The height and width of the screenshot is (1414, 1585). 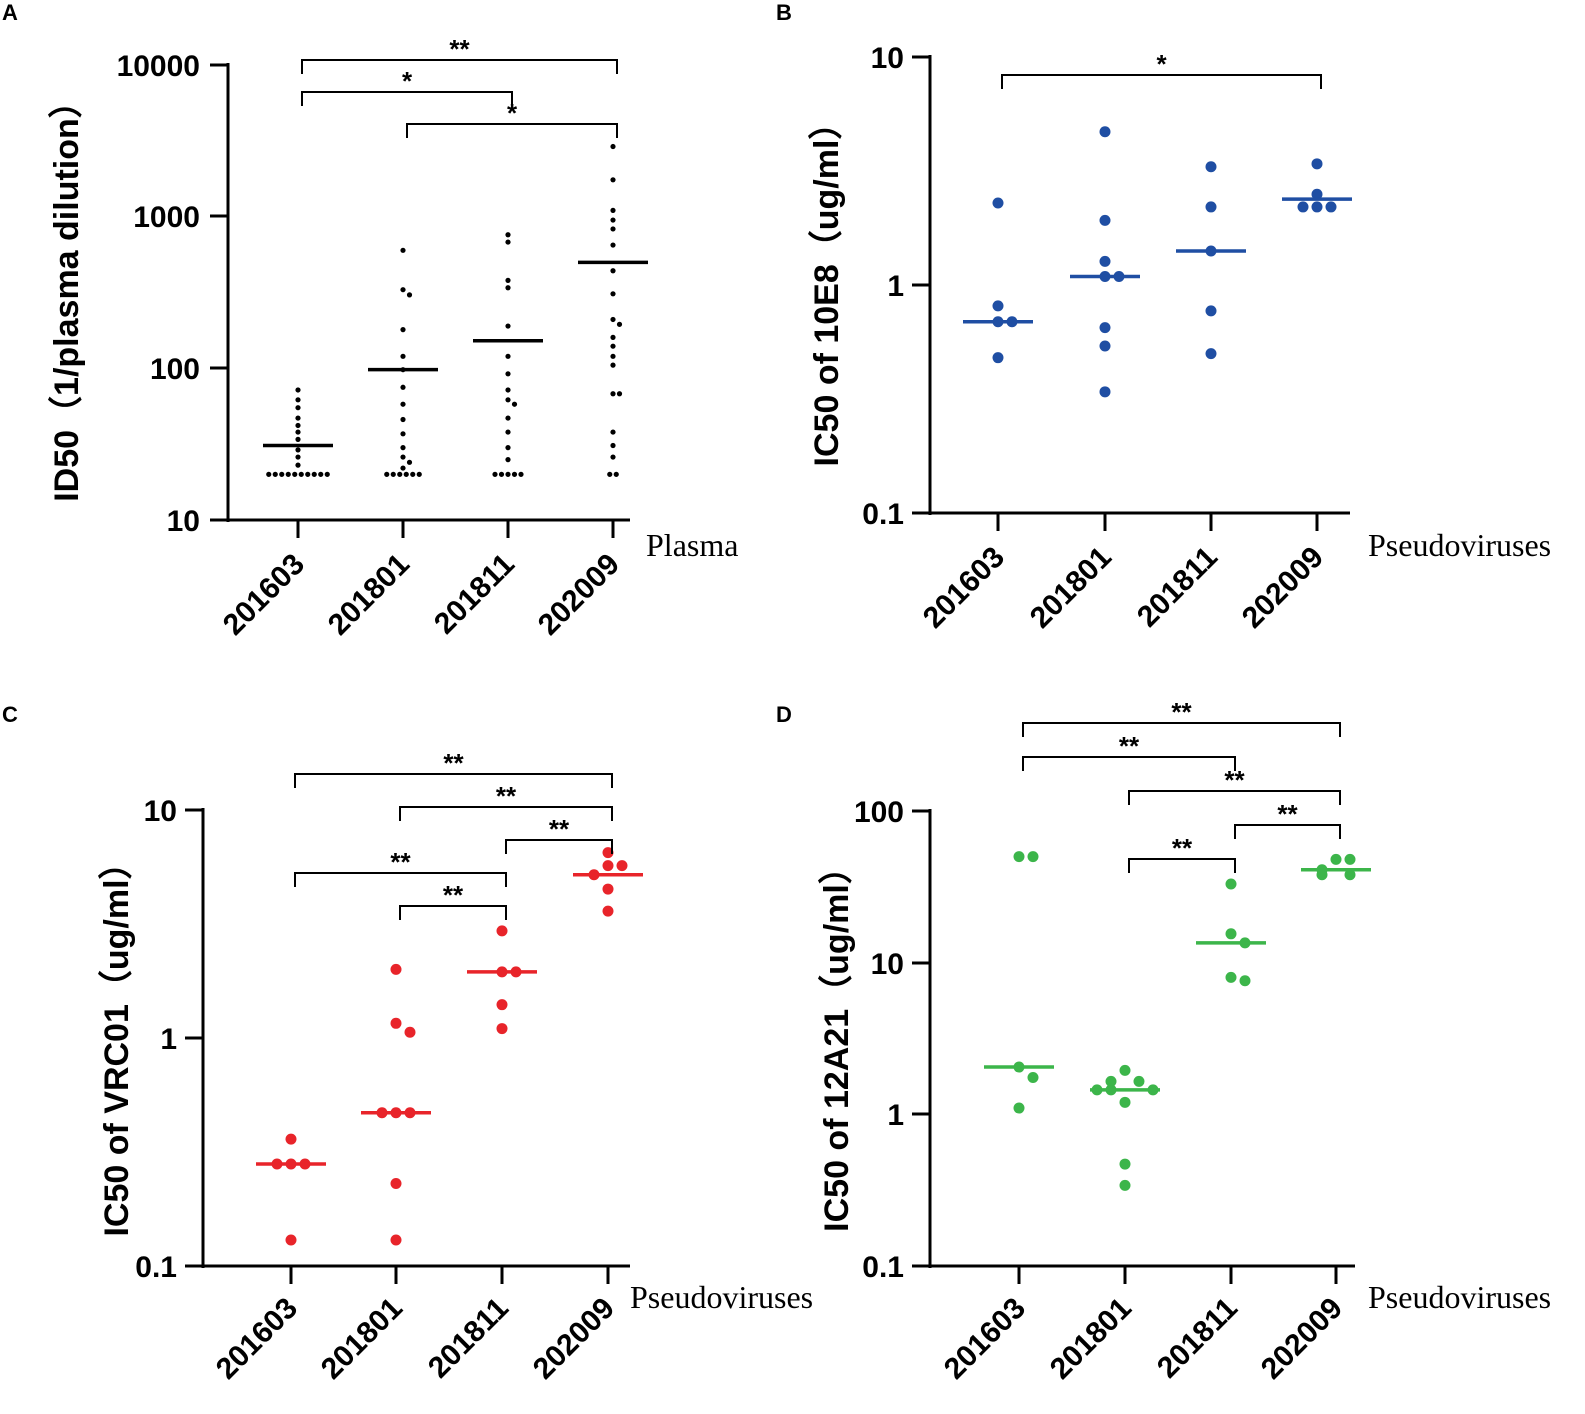 What do you see at coordinates (1287, 814) in the screenshot?
I see `panel-d-significance-label-3: **` at bounding box center [1287, 814].